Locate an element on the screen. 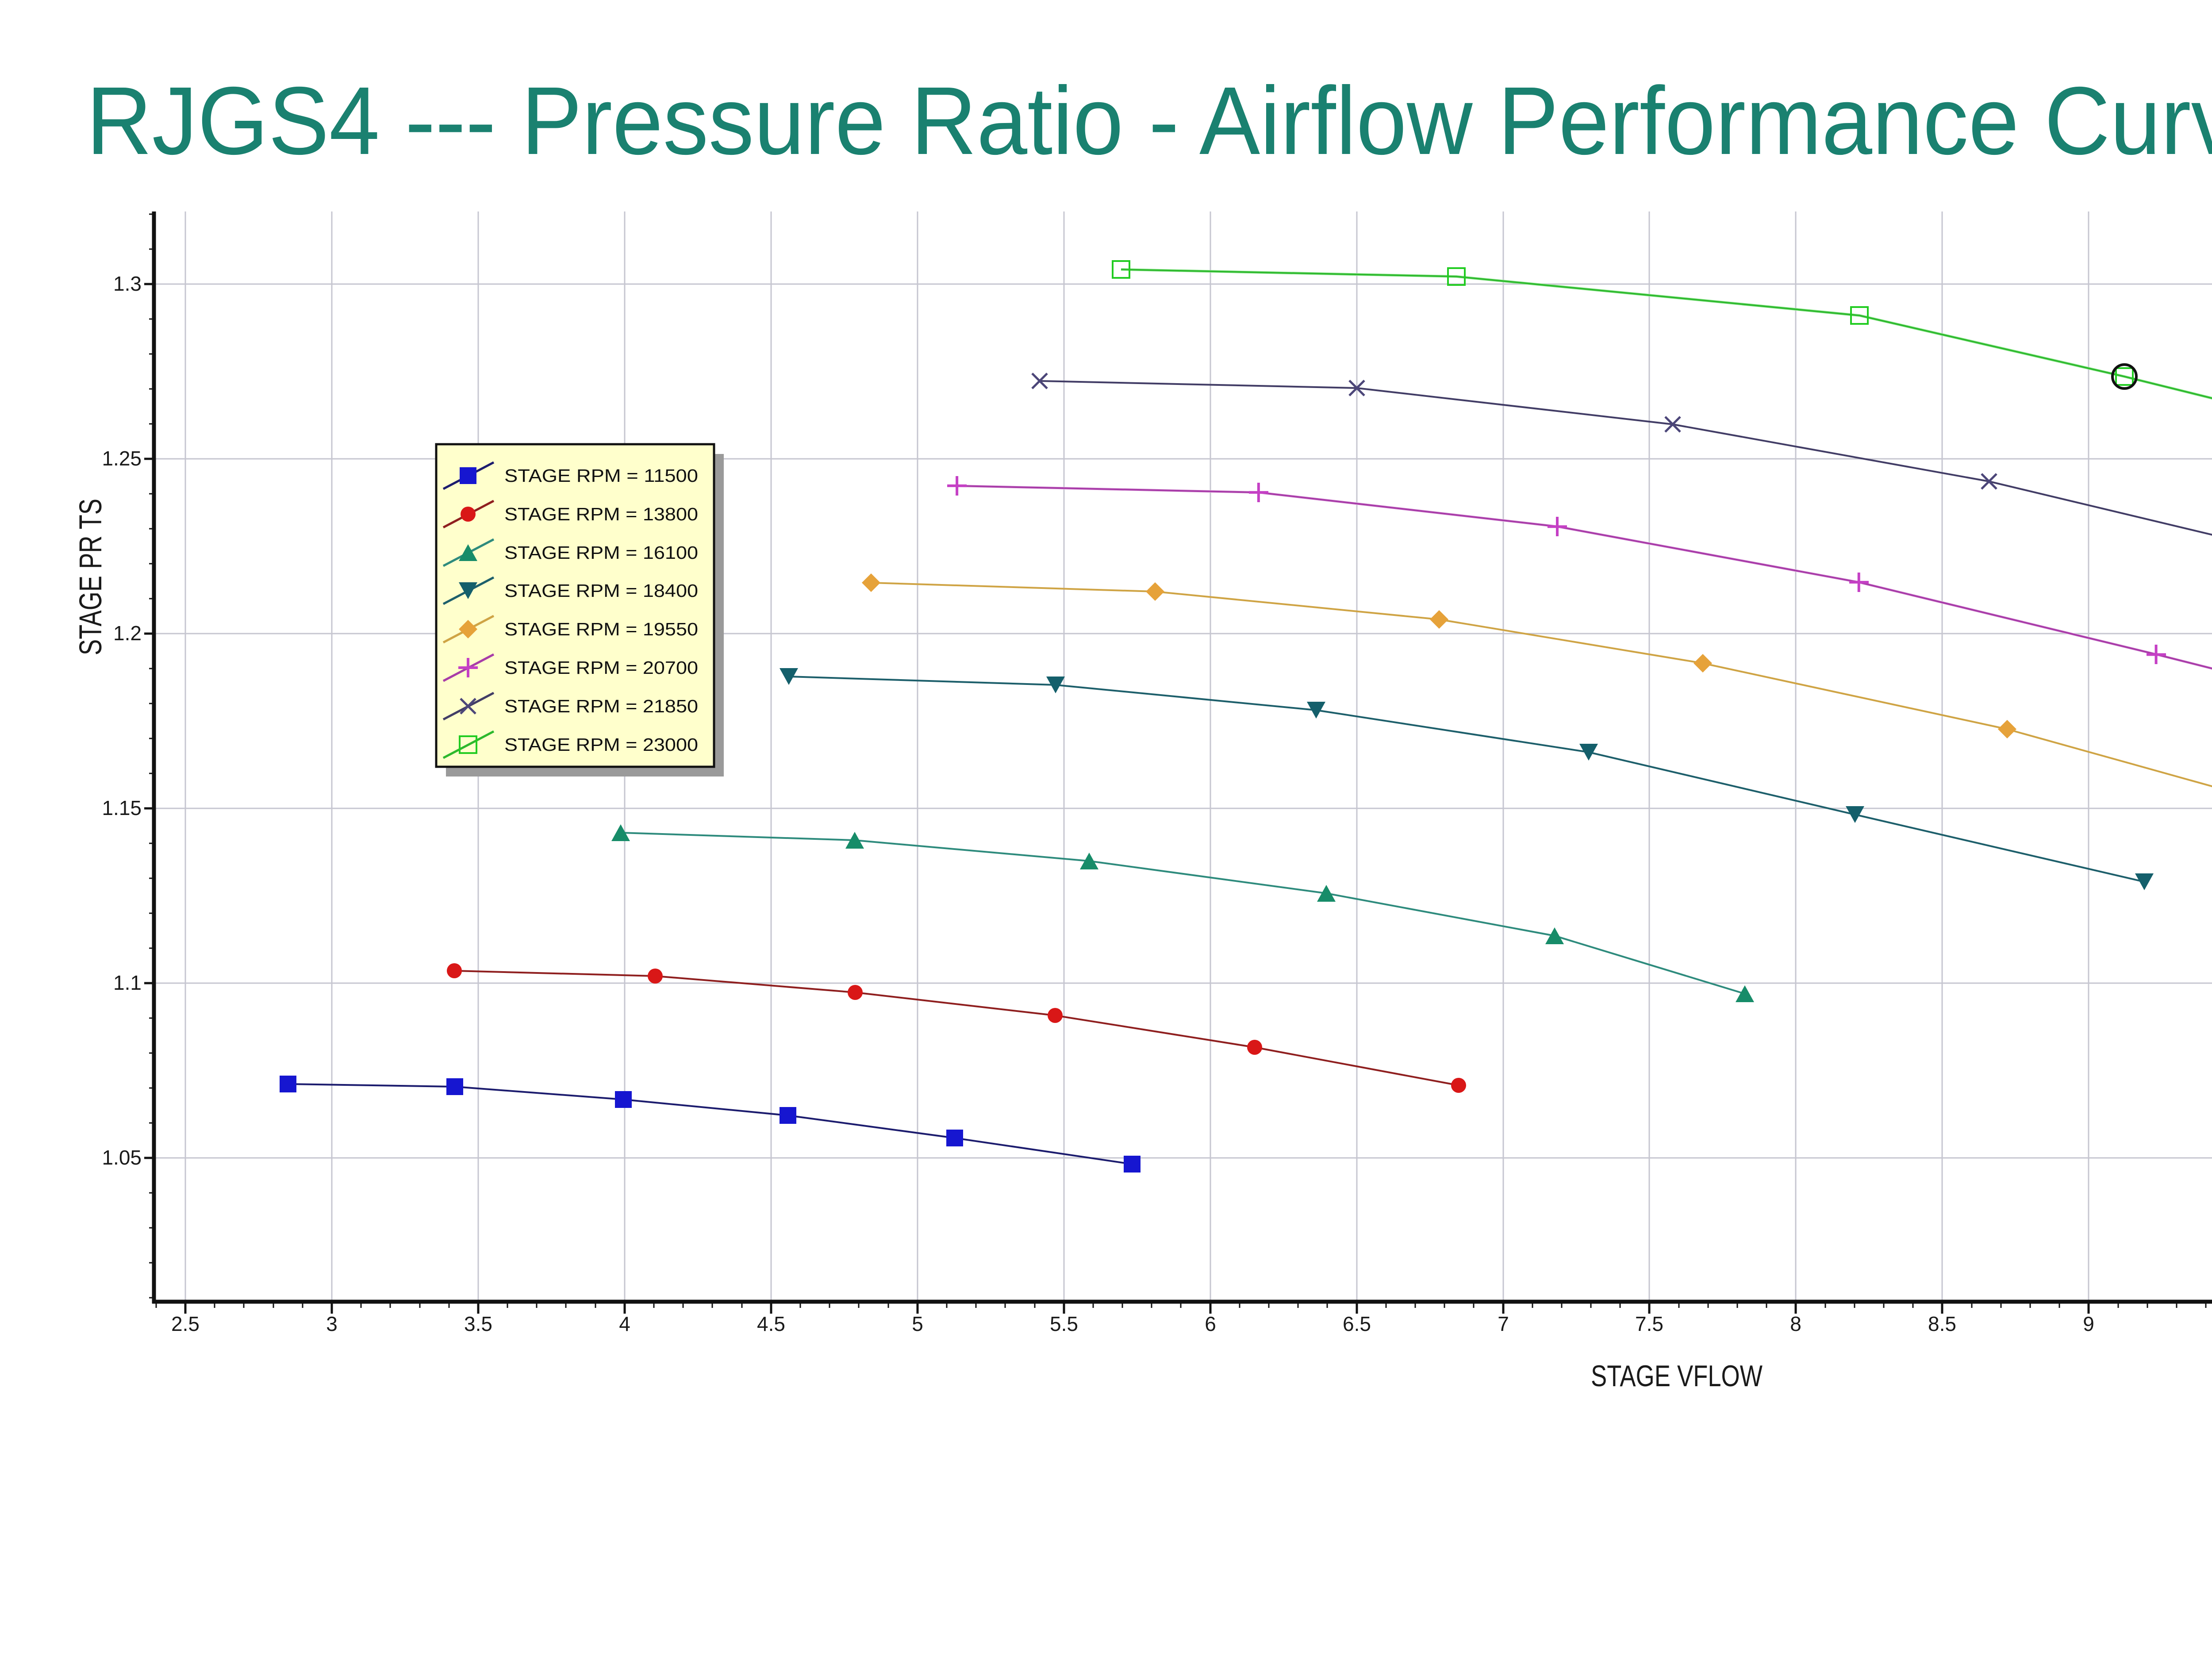  svg-text: 5.5 is located at coordinates (1064, 1323).